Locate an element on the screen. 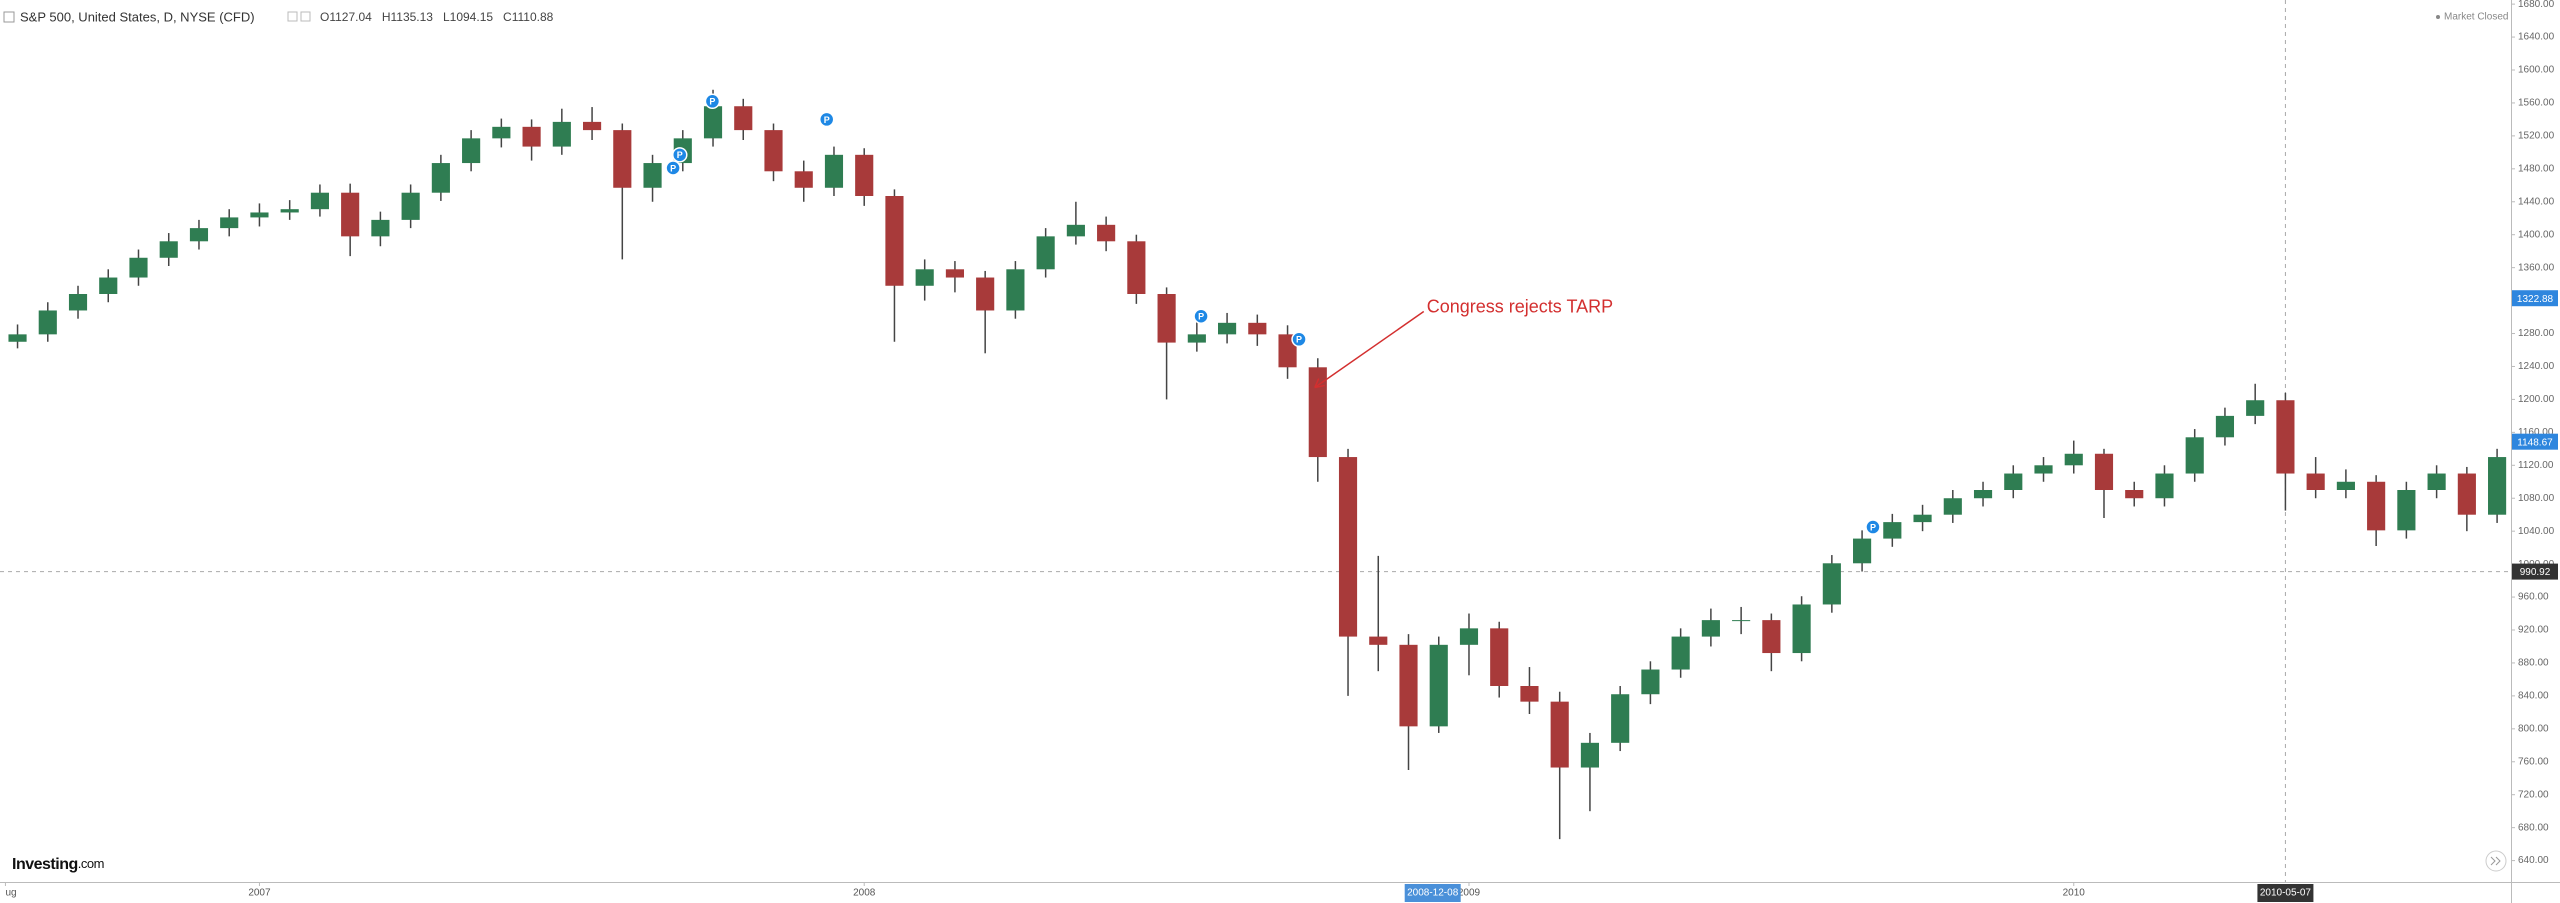 The width and height of the screenshot is (2560, 903). y-tick-label: 720.00 is located at coordinates (2533, 794).